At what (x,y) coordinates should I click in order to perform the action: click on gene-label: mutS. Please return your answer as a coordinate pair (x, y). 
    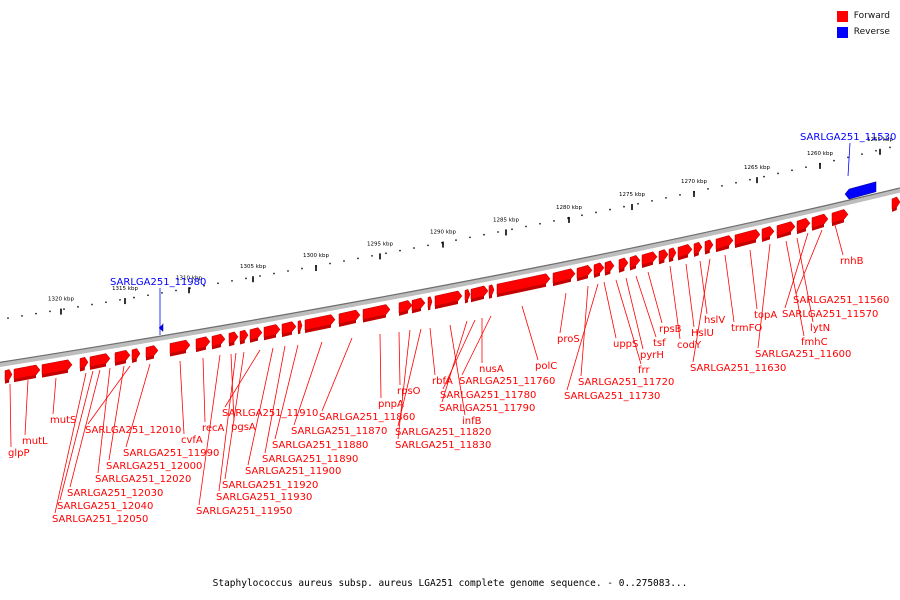
    Looking at the image, I should click on (63, 420).